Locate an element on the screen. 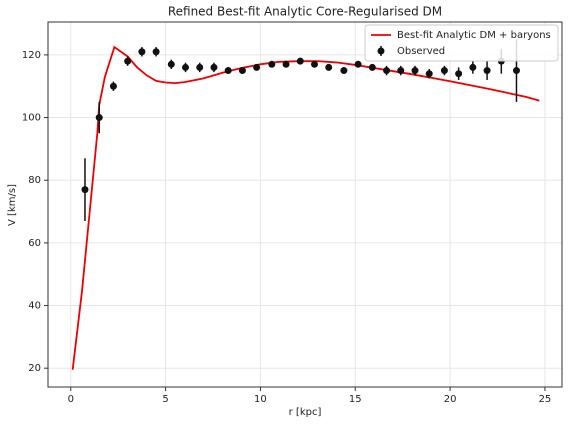  y-tick-label: 20 is located at coordinates (34, 368).